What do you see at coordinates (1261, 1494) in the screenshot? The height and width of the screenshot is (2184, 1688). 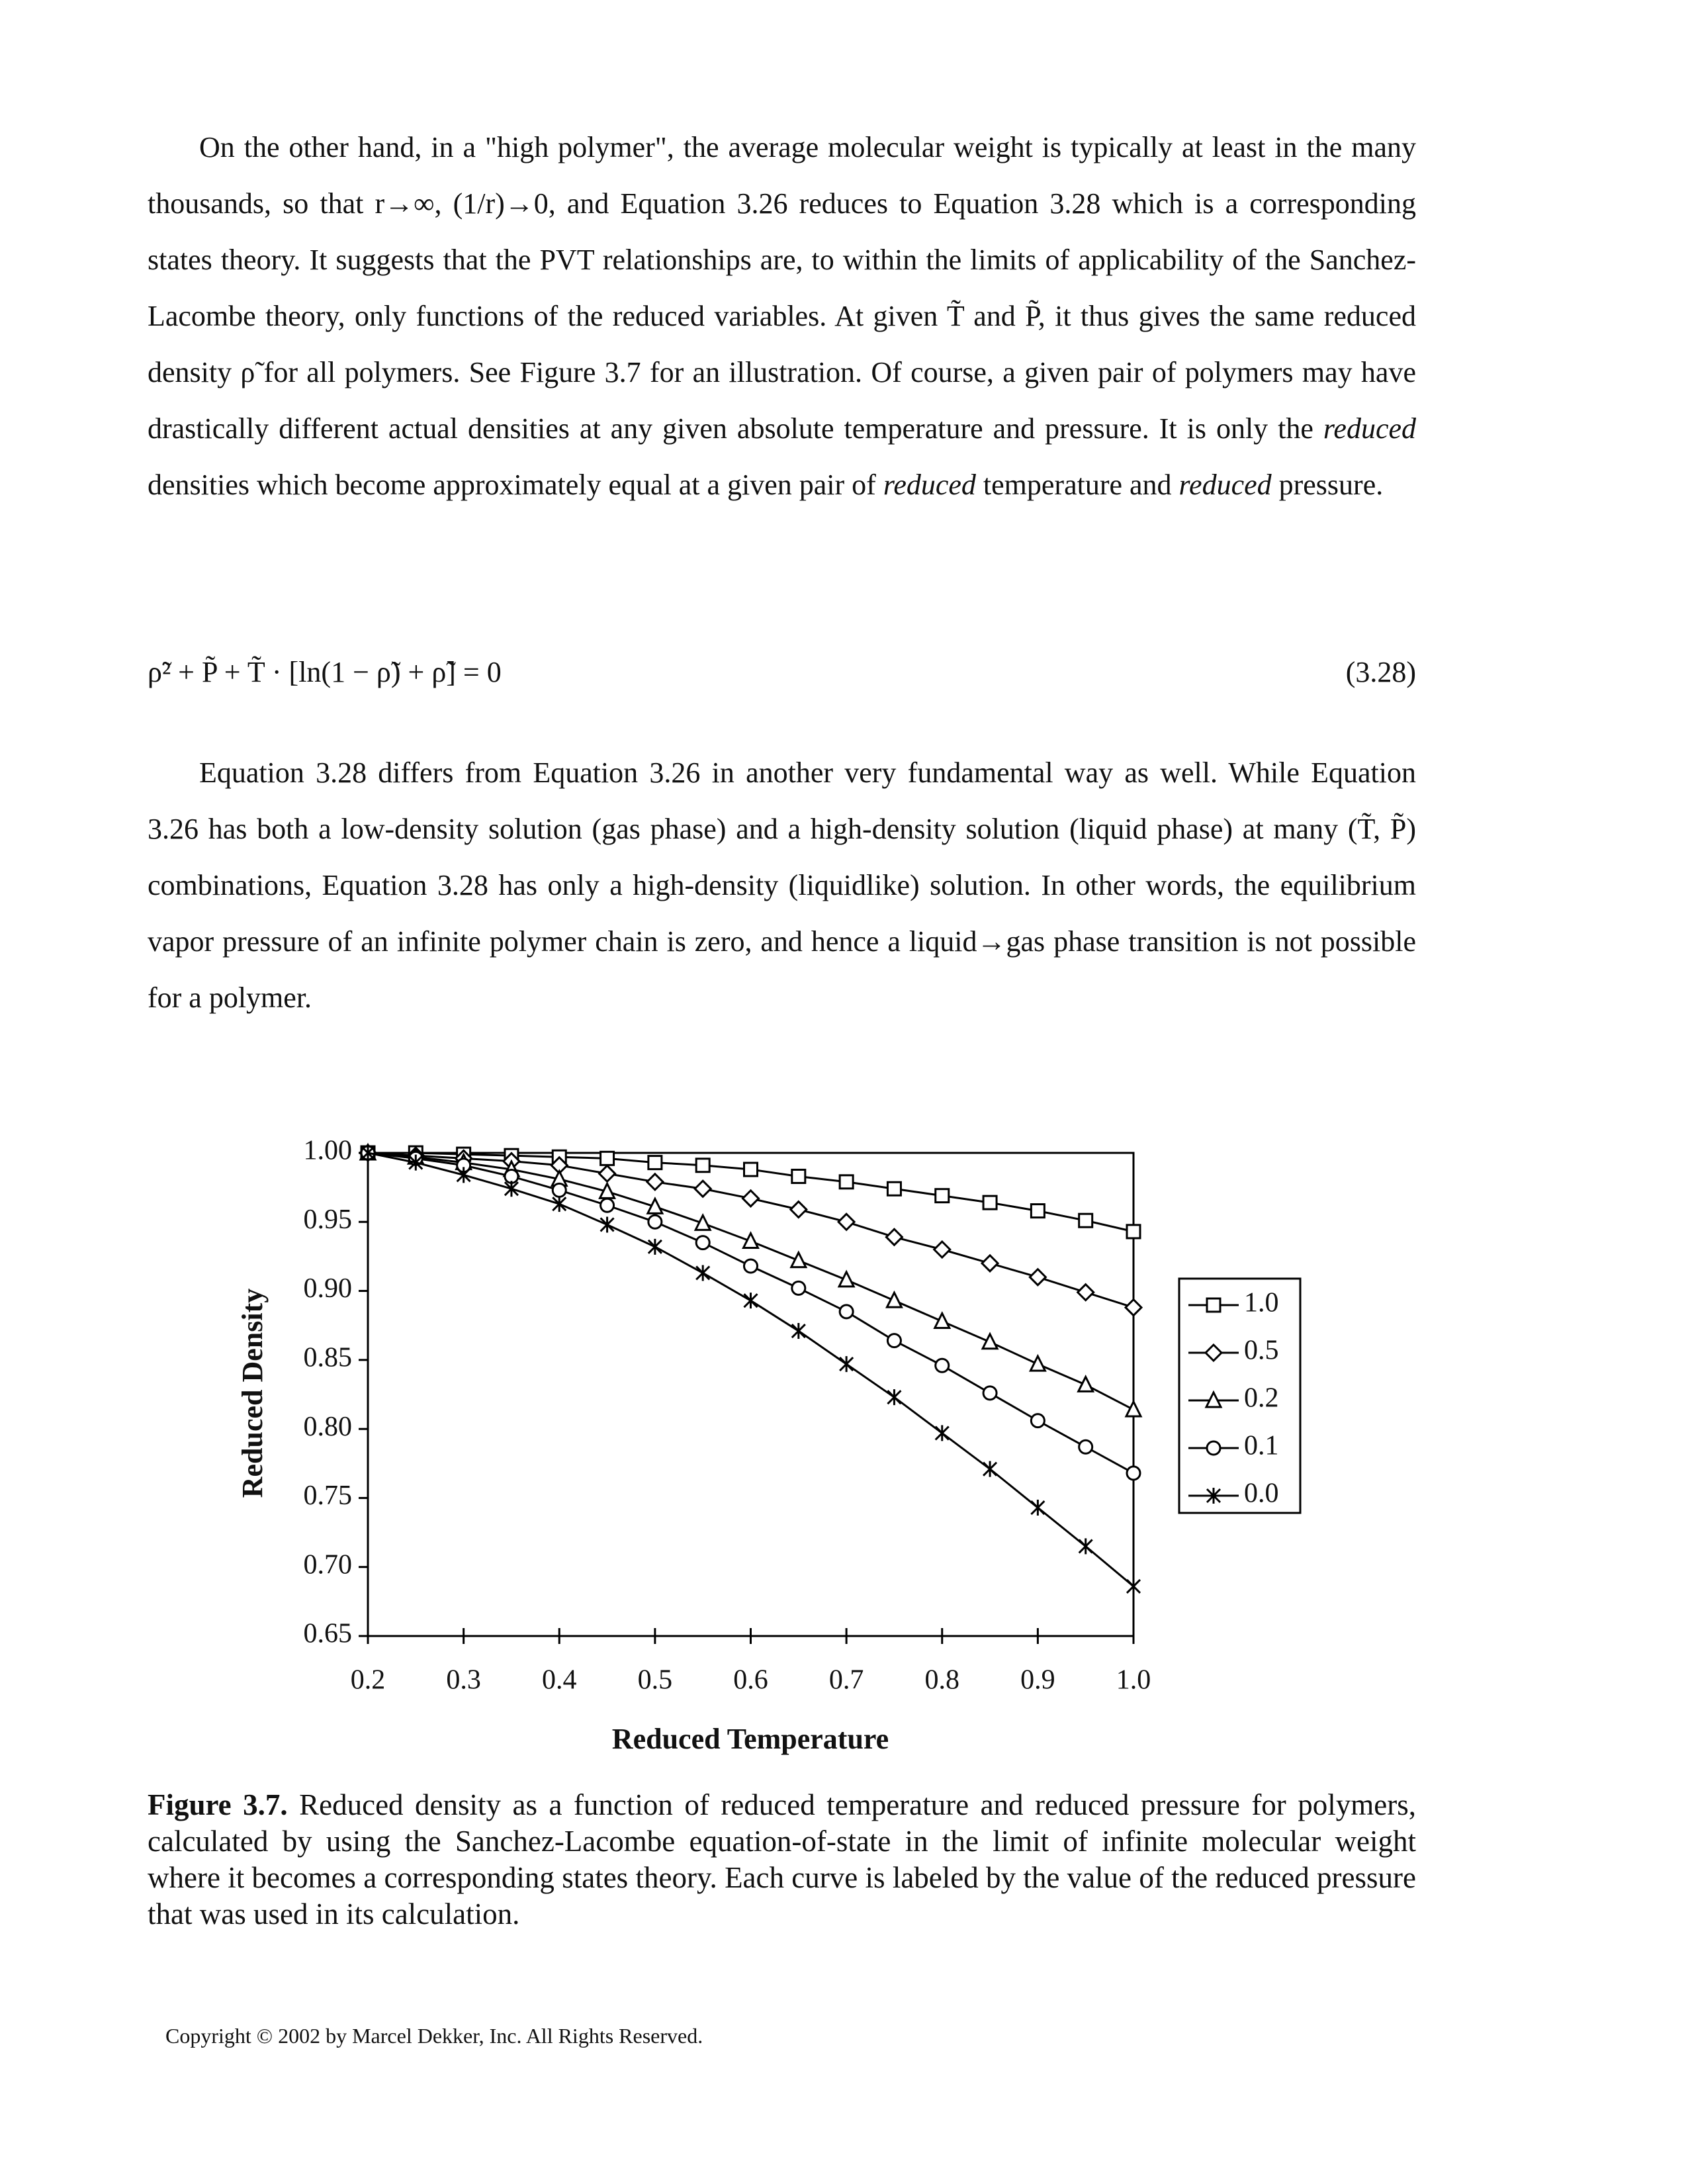 I see `legend-label: 0.0` at bounding box center [1261, 1494].